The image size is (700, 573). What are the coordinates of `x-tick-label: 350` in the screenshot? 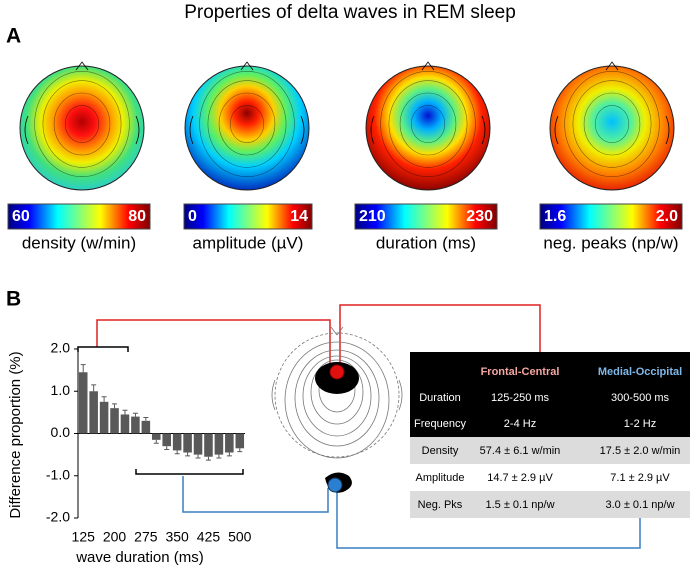 It's located at (177, 537).